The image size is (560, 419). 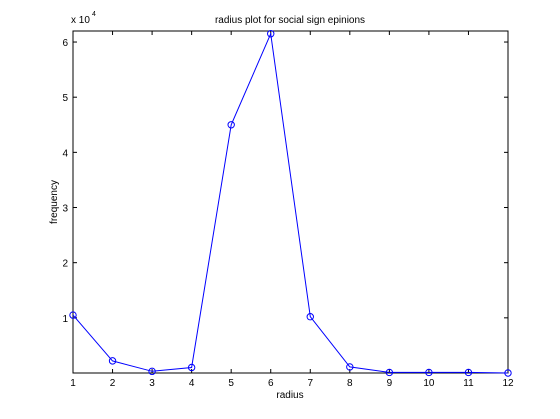 I want to click on x-tick-label: 7, so click(x=310, y=383).